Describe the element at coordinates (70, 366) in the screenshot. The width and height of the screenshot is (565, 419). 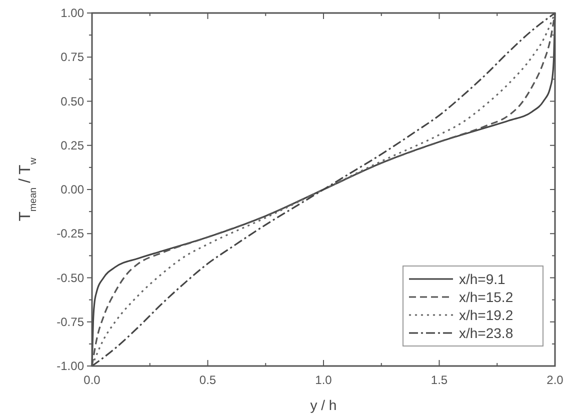
I see `y-tick-label: -1.00` at that location.